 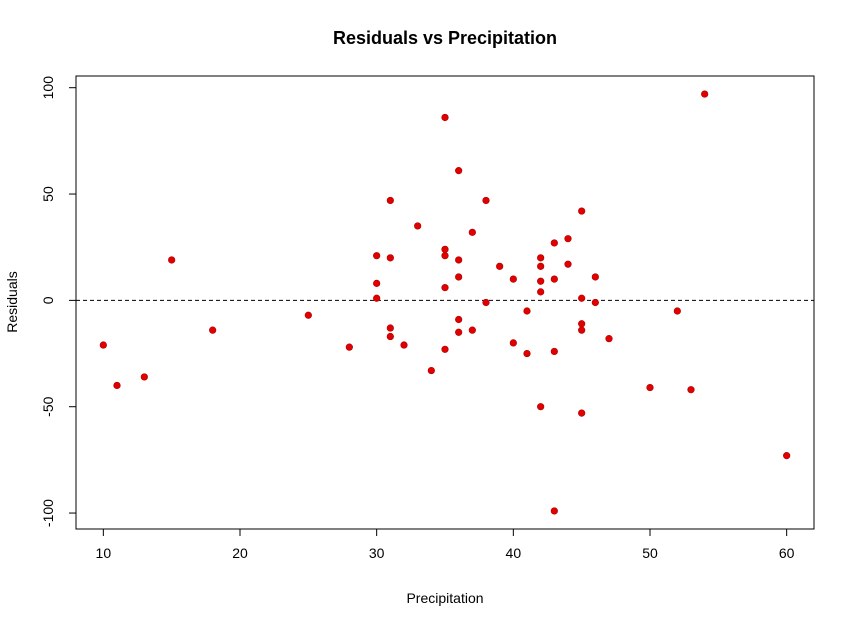 I want to click on x-tick-label: 10, so click(x=104, y=553).